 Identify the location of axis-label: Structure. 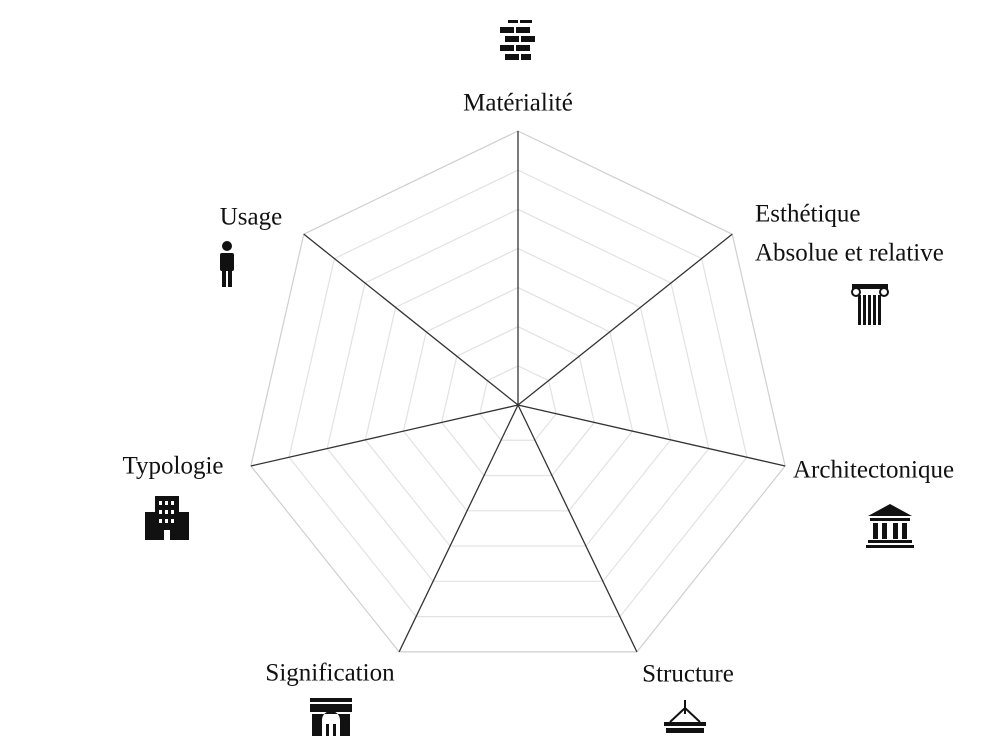
(688, 674).